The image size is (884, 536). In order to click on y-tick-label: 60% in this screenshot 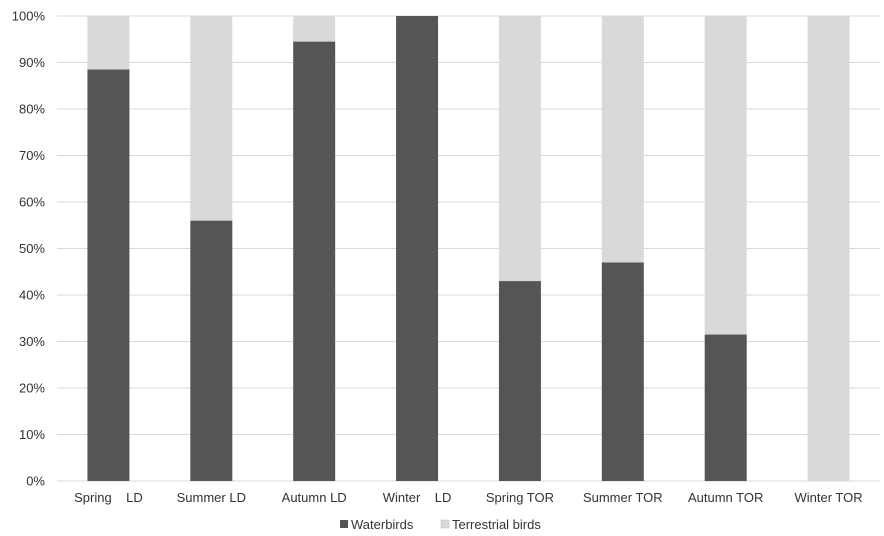, I will do `click(32, 202)`.